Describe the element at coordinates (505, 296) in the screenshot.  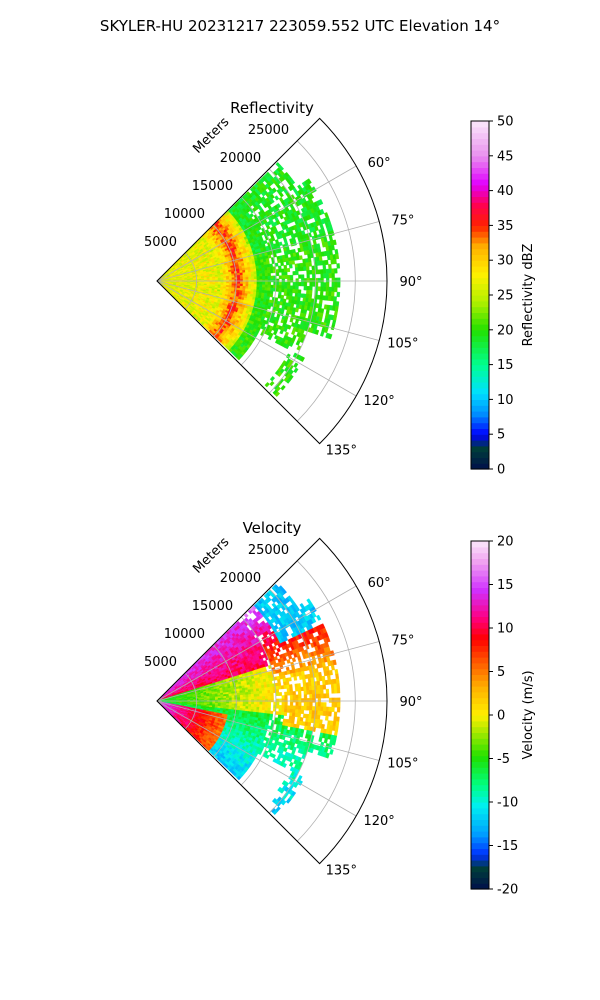
I see `colorbar-tick-label: 25` at that location.